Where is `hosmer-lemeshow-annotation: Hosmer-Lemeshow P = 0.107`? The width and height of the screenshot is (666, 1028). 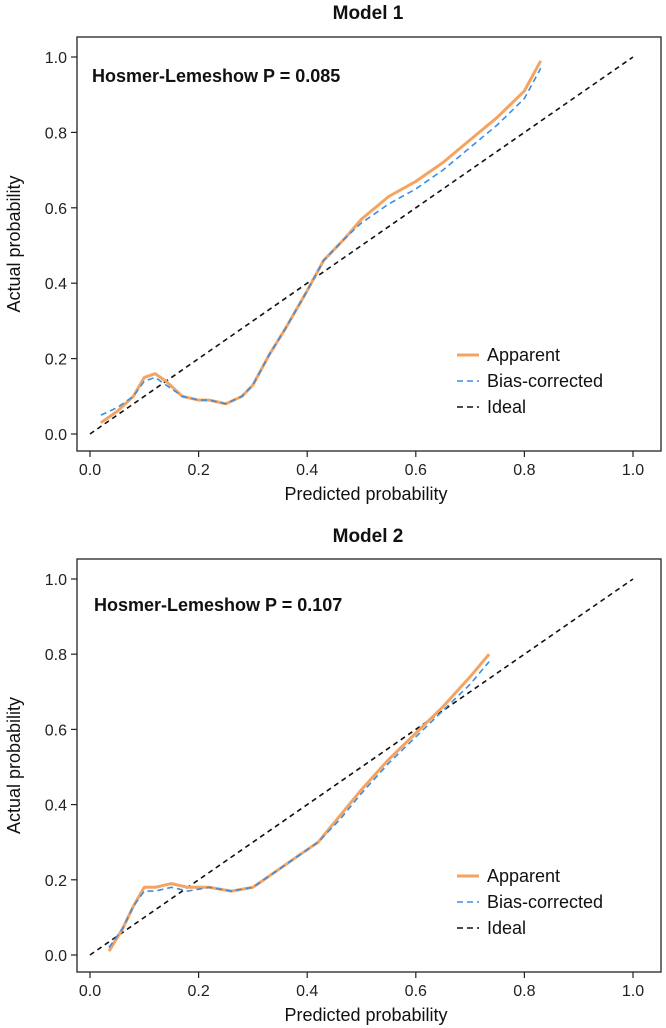
hosmer-lemeshow-annotation: Hosmer-Lemeshow P = 0.107 is located at coordinates (218, 605).